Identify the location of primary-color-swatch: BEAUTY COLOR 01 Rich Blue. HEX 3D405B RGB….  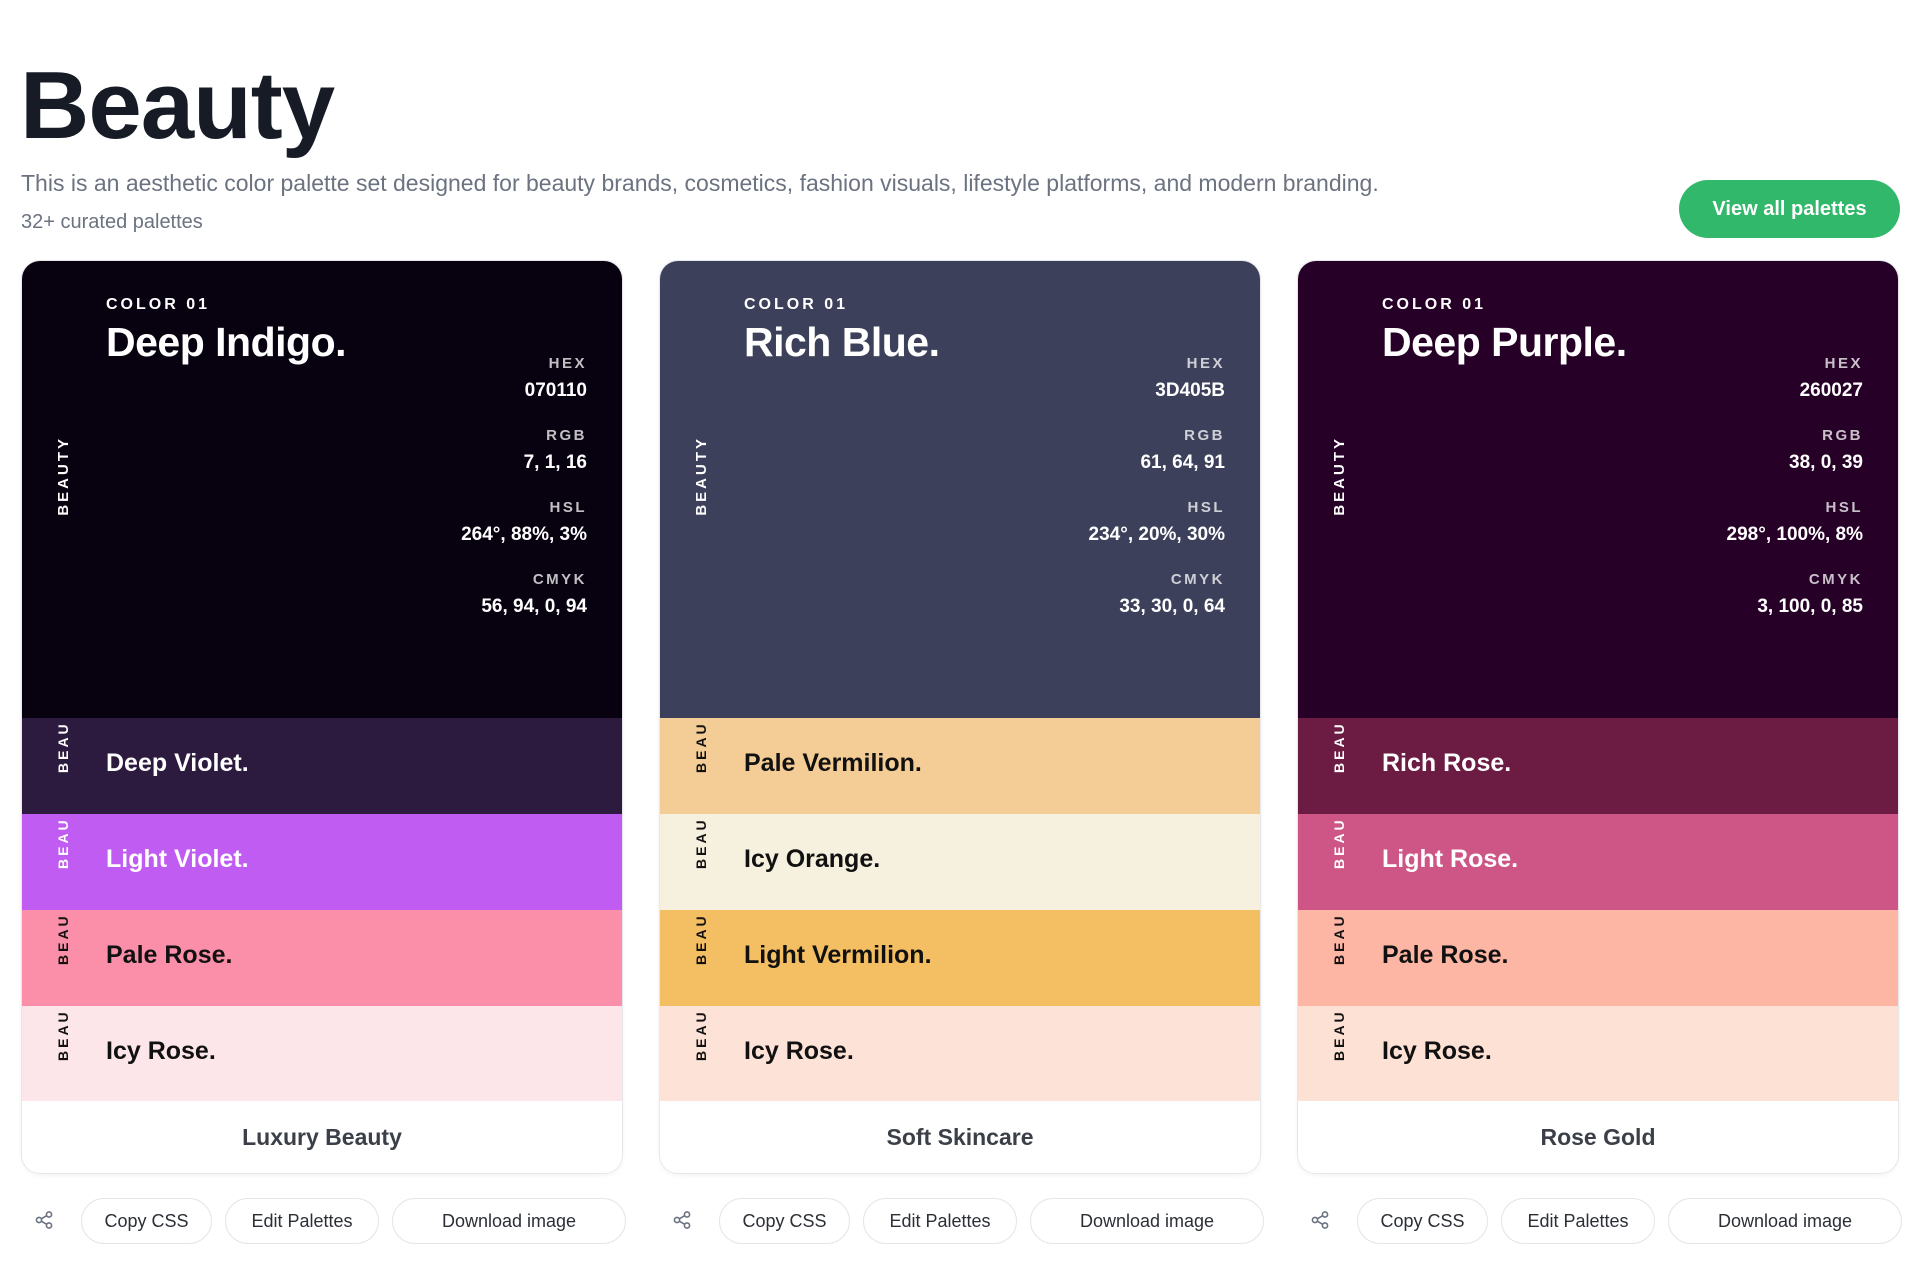
(960, 489).